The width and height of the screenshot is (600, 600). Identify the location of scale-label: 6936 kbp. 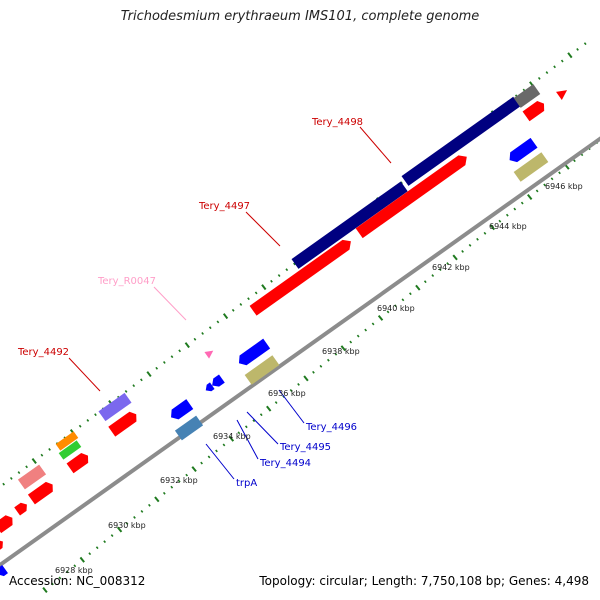
(287, 393).